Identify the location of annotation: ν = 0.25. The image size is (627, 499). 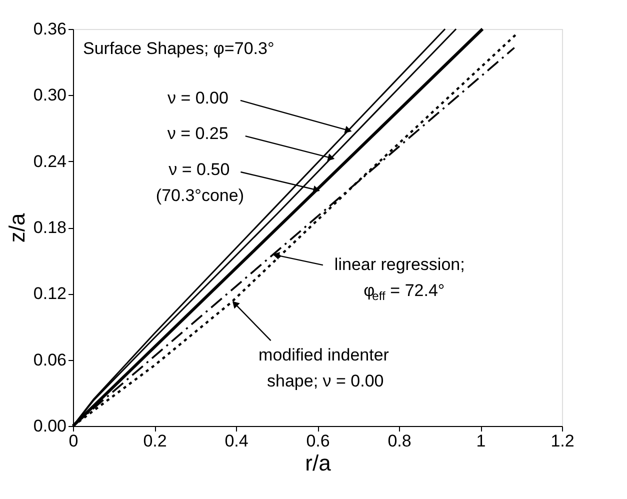
(197, 134).